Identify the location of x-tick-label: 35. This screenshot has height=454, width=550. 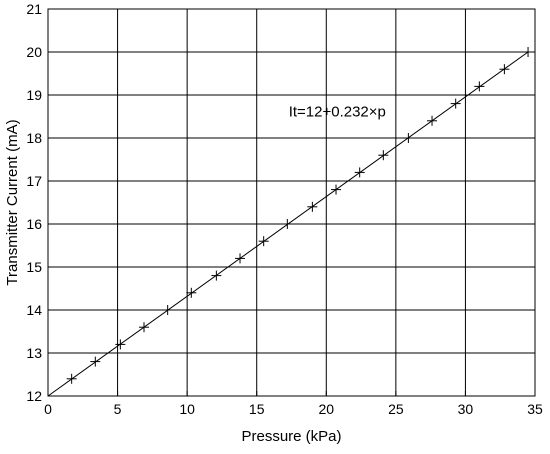
(535, 409).